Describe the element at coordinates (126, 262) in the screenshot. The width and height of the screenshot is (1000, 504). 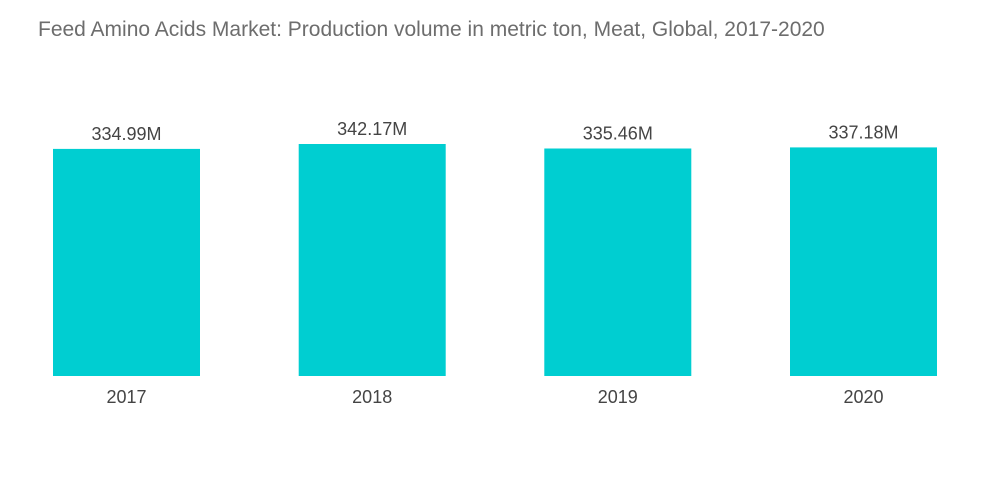
I see `bar-2017` at that location.